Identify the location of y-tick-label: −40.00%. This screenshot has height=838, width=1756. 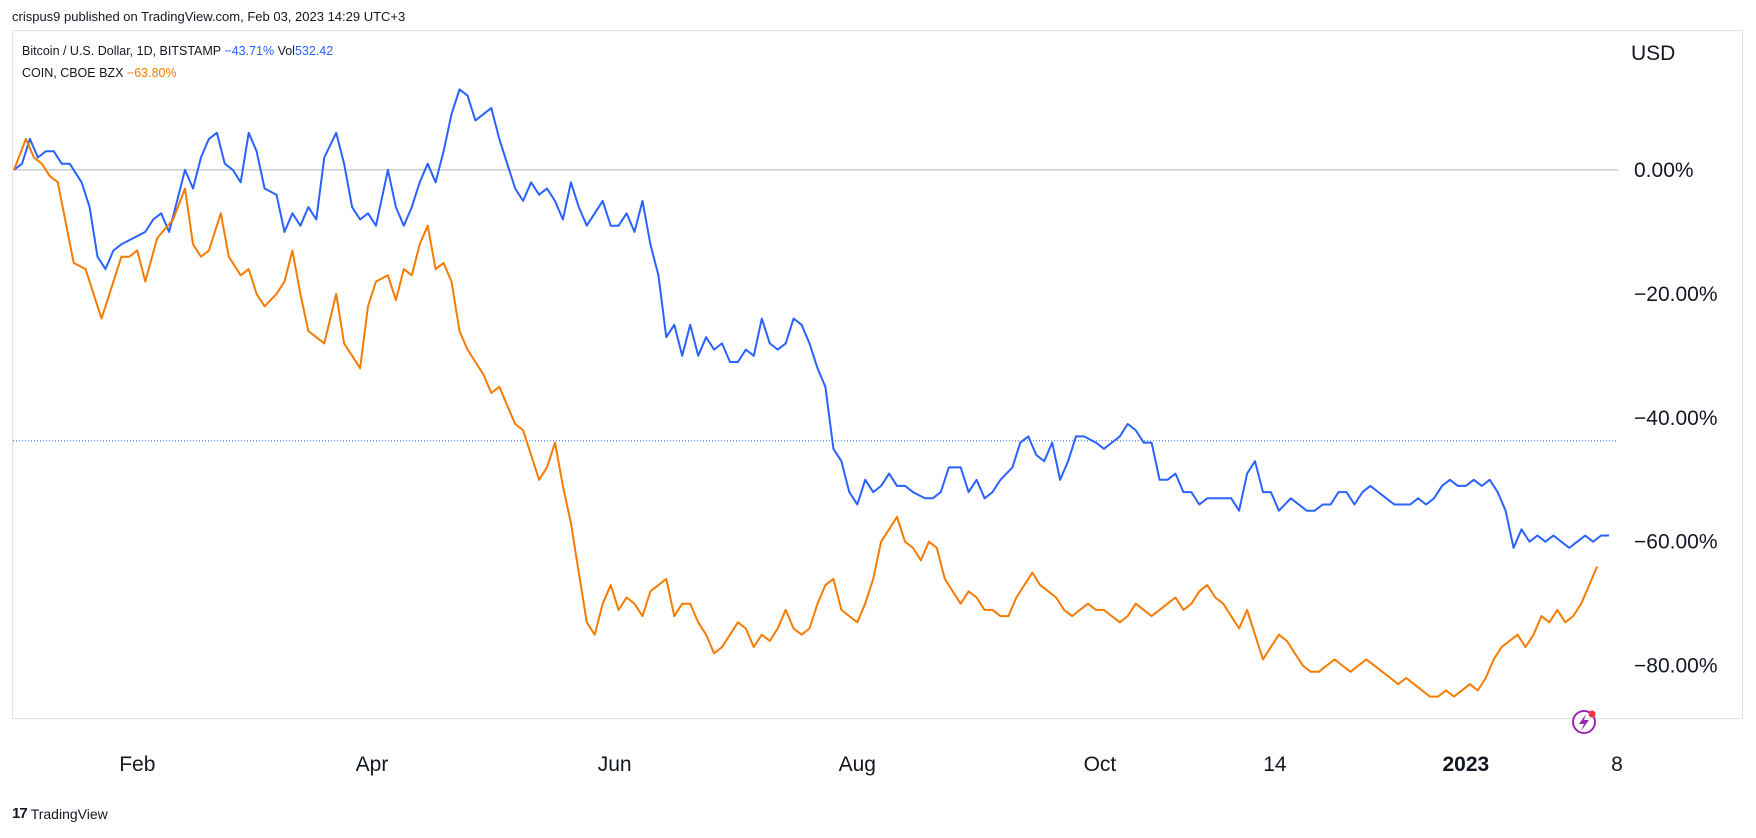
(1676, 418).